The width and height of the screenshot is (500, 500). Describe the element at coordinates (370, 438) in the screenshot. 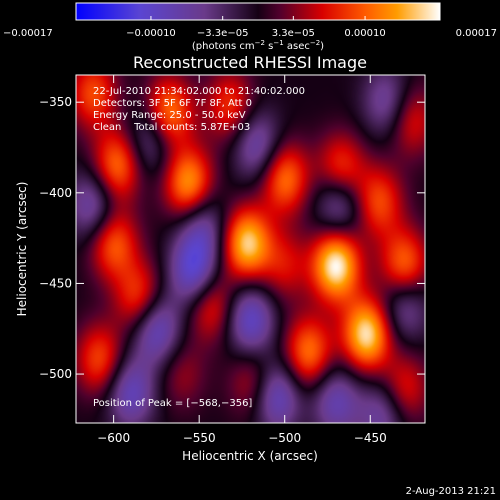

I see `x-tick-label: −450` at that location.